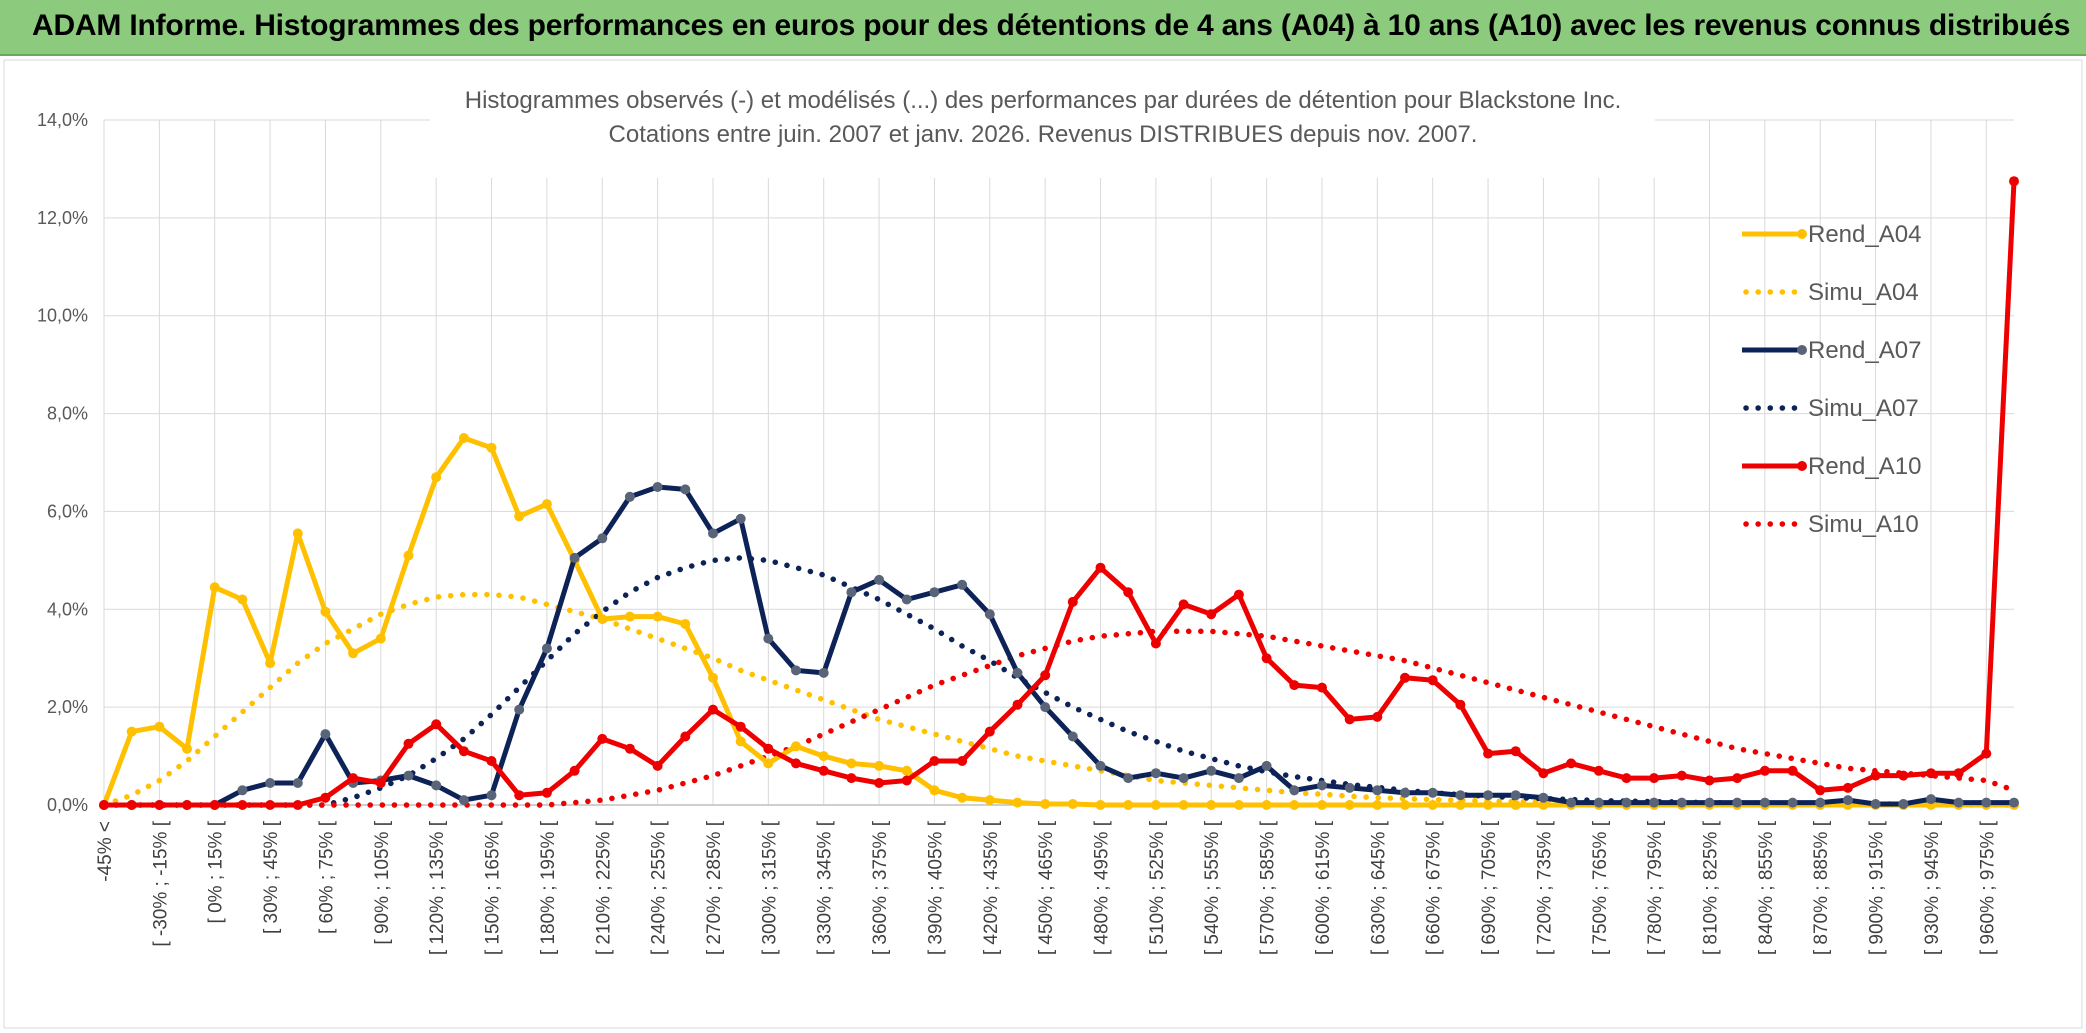 This screenshot has width=2086, height=1033. Describe the element at coordinates (1831, 234) in the screenshot. I see `legend-item-Rend_A04: Rend_A04` at that location.